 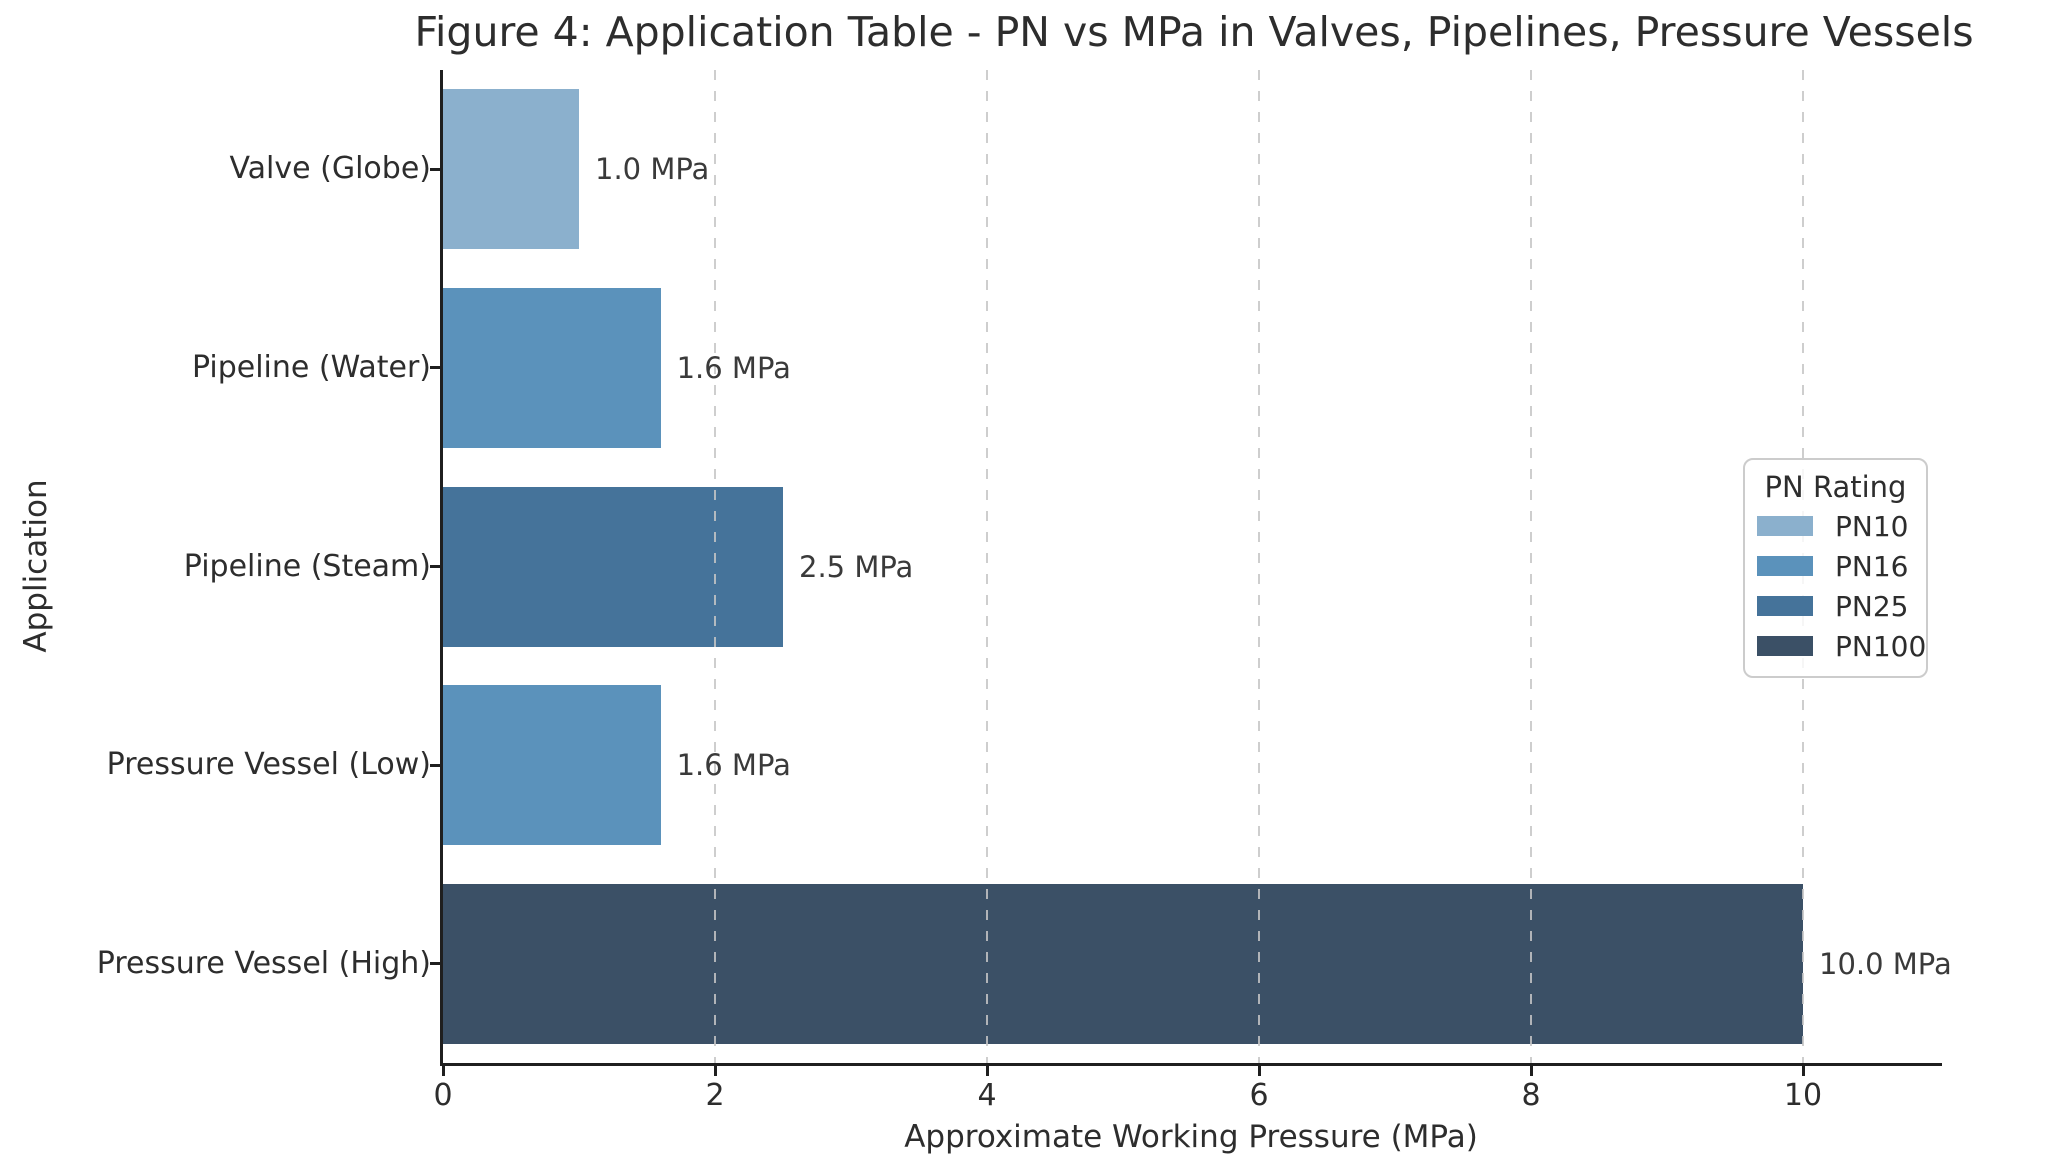 What do you see at coordinates (1785, 566) in the screenshot?
I see `legend-swatch-pn16` at bounding box center [1785, 566].